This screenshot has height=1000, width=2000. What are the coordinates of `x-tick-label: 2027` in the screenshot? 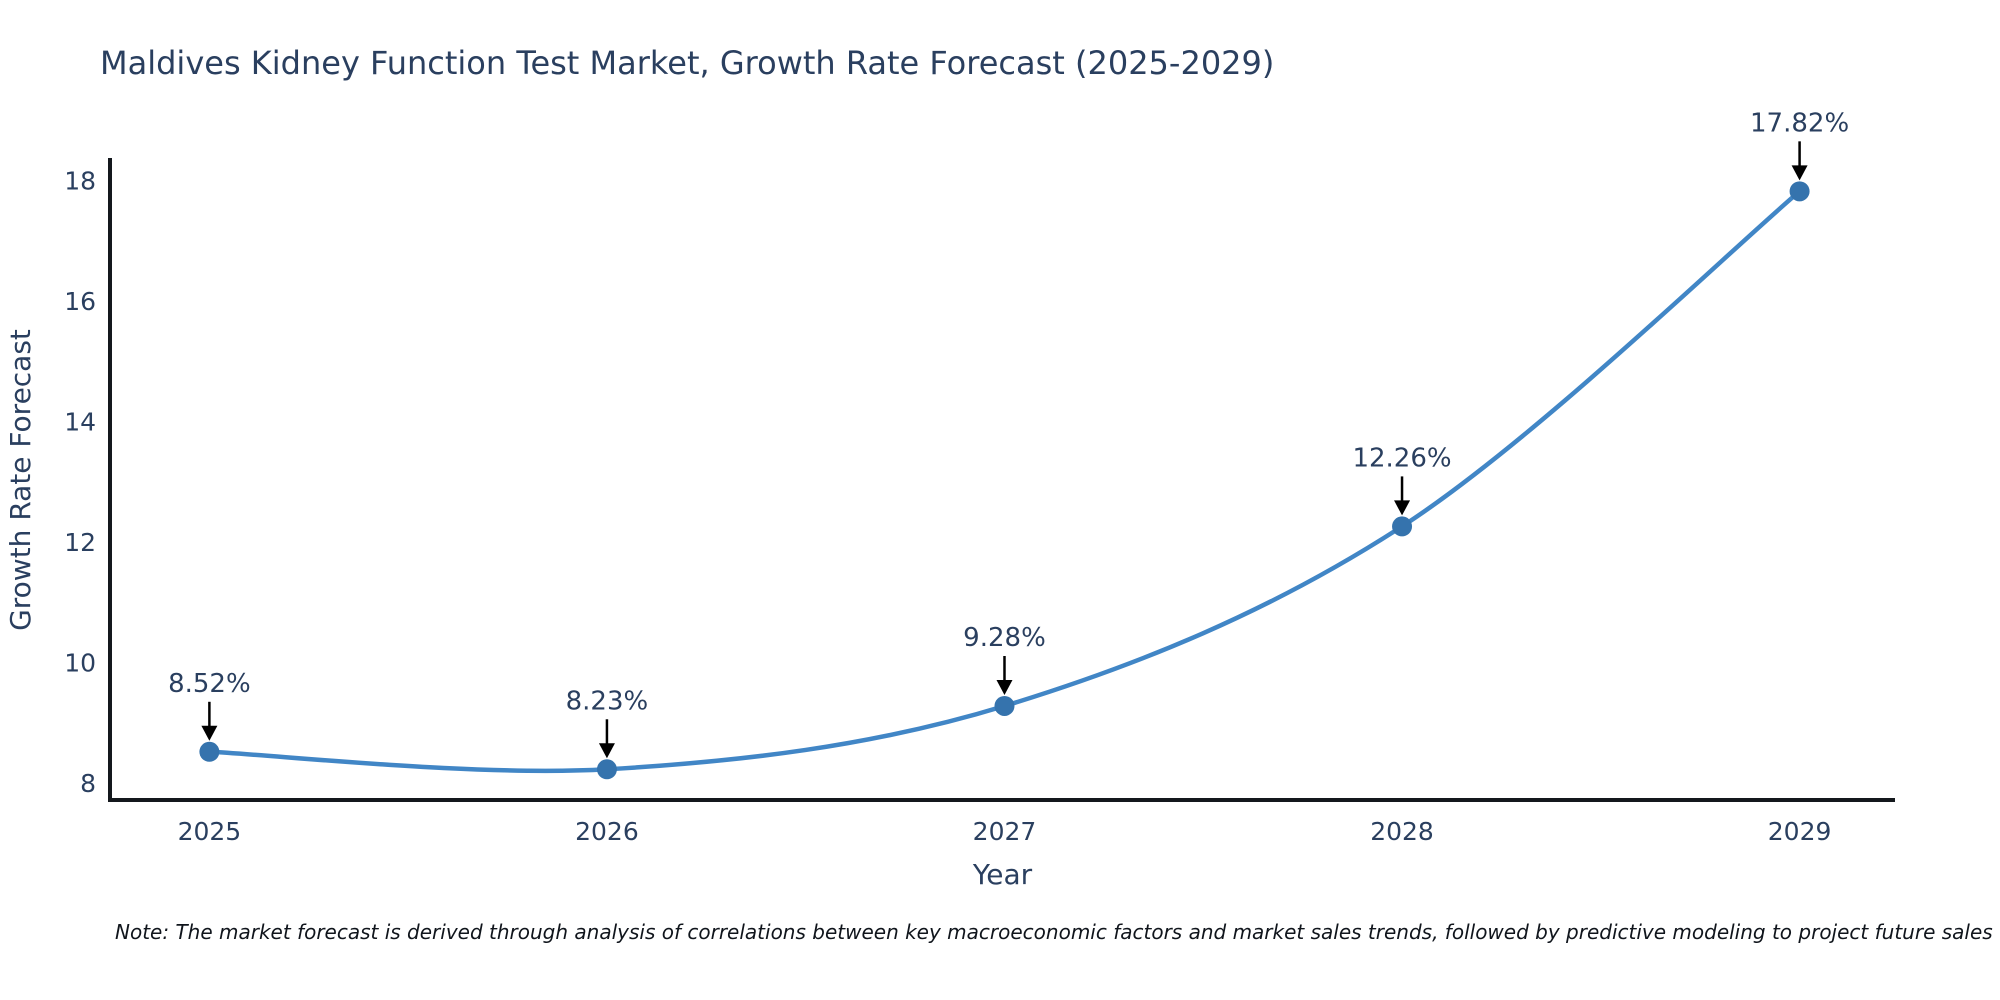 It's located at (1005, 831).